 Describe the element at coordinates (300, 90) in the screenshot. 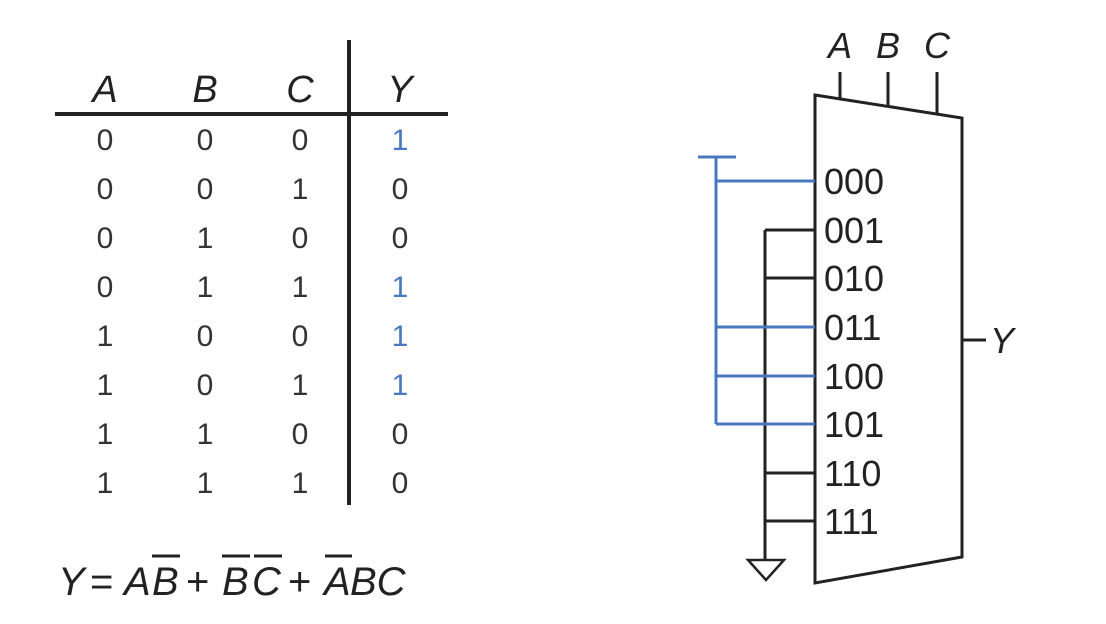

I see `column-header-c: C` at that location.